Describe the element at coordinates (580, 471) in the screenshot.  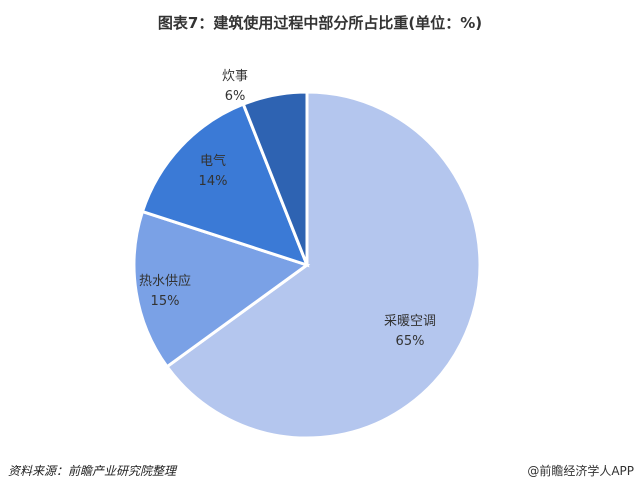
I see `brand-credit: @前瞻经济学人APP` at that location.